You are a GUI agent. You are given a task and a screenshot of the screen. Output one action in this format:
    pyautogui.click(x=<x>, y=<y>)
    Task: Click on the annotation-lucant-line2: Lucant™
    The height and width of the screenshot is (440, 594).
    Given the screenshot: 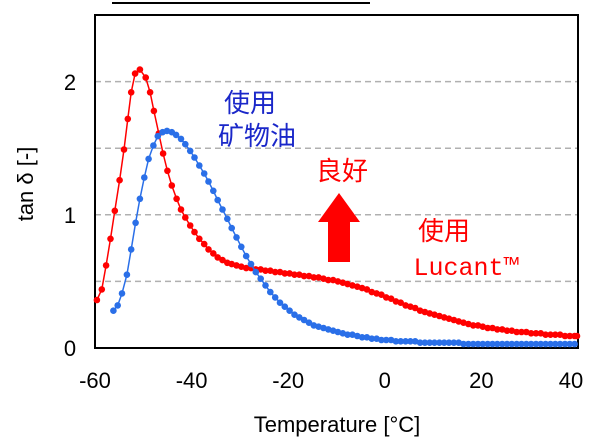 What is the action you would take?
    pyautogui.click(x=465, y=268)
    